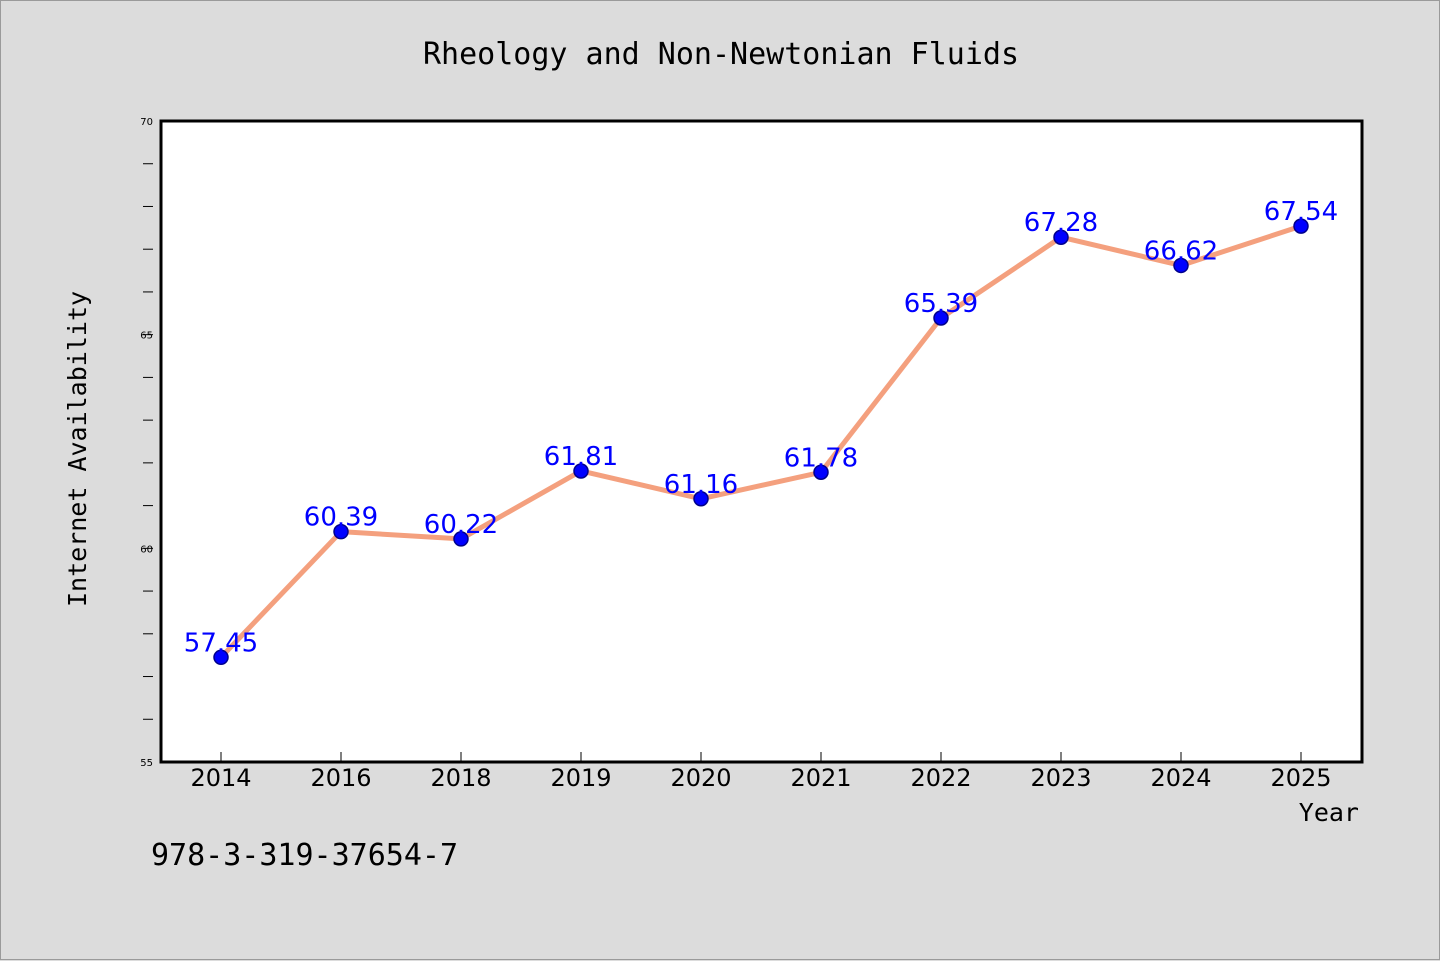 The image size is (1440, 961). Describe the element at coordinates (581, 457) in the screenshot. I see `data-label: 61.81` at that location.